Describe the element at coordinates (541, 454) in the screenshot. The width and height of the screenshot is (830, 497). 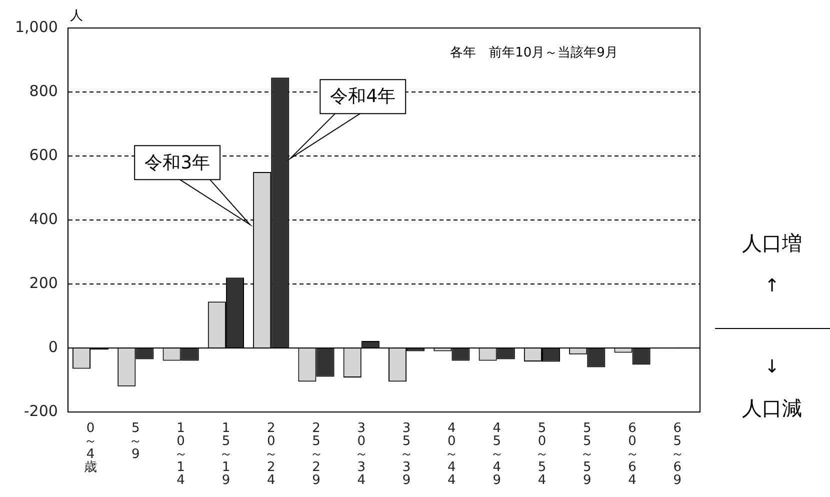
I see `x-tick-label: 50～54` at that location.